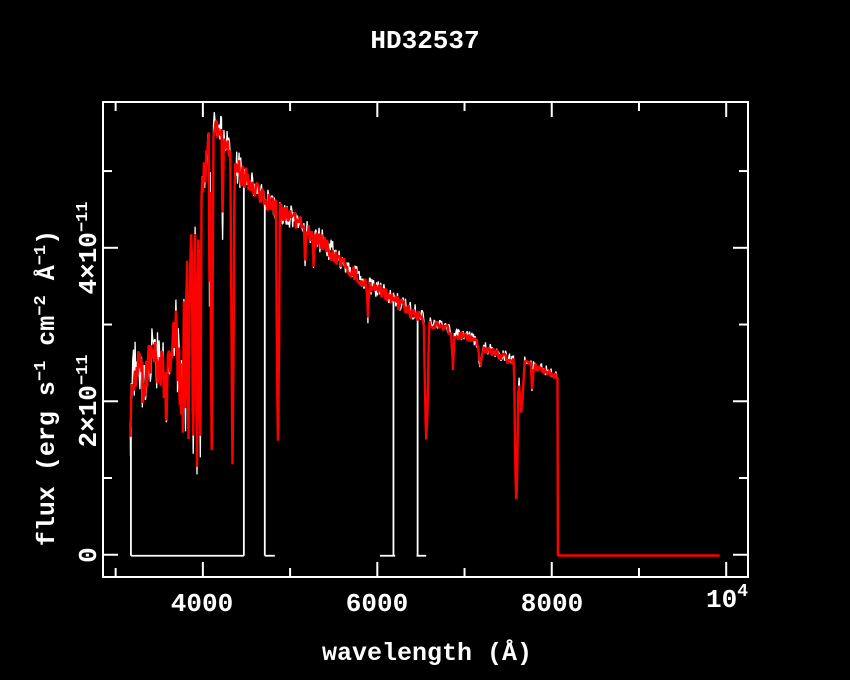  What do you see at coordinates (202, 604) in the screenshot?
I see `x-tick-label-4000: 4000` at bounding box center [202, 604].